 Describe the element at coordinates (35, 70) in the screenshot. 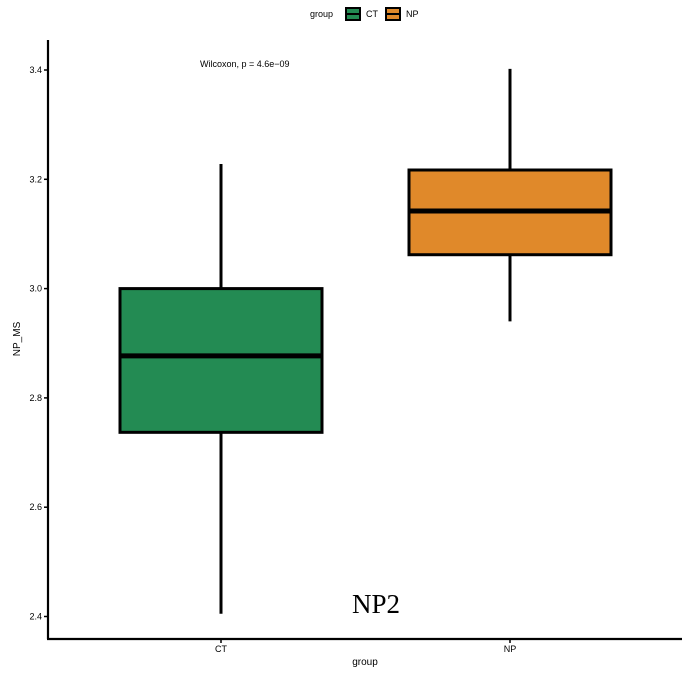

I see `y-tick-label: 3.4` at that location.